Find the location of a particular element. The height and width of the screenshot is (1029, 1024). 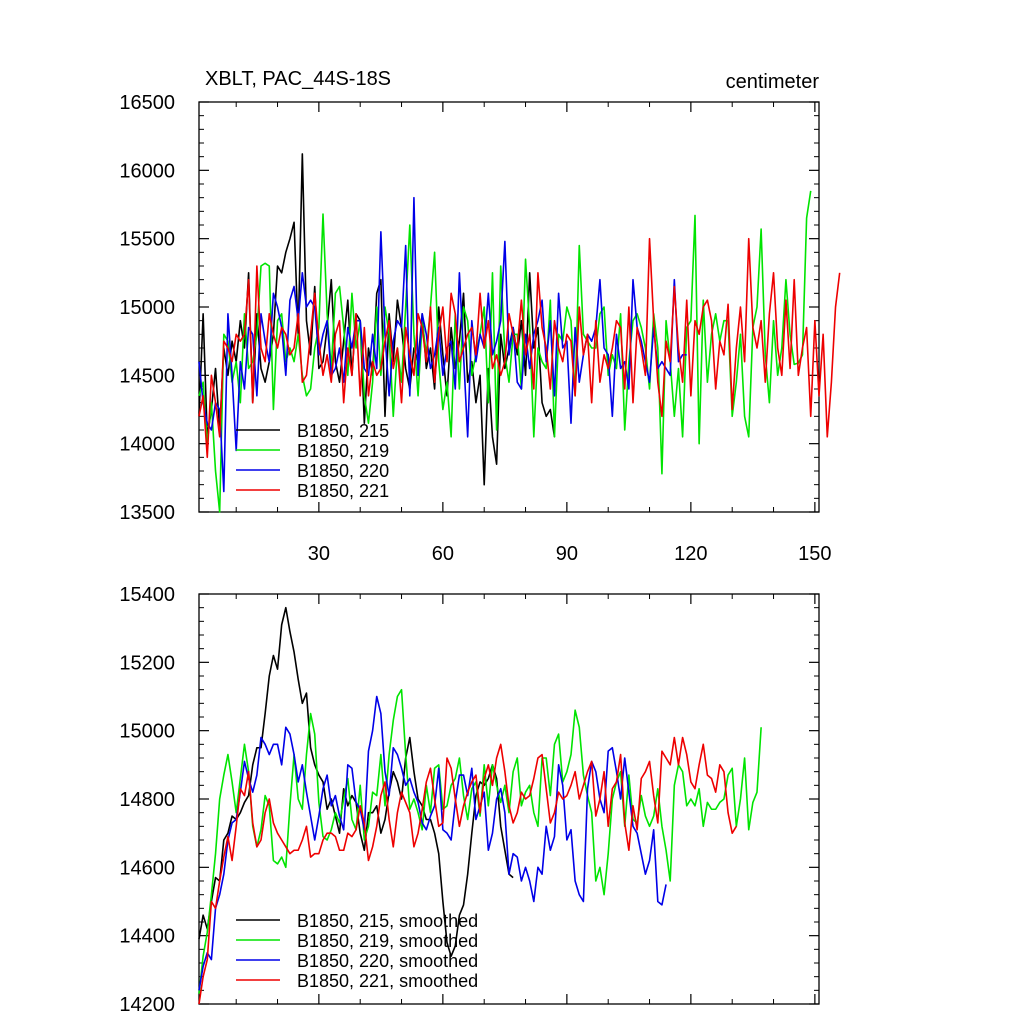

top-legend-label-3: B1850, 220 is located at coordinates (343, 471).